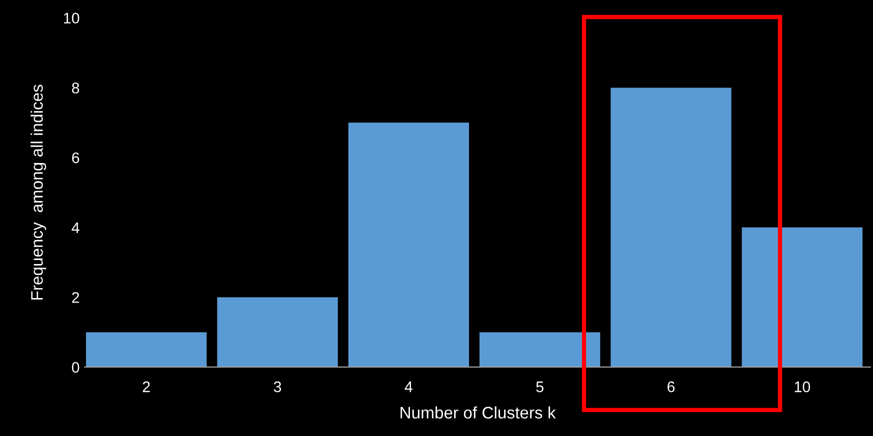 The height and width of the screenshot is (436, 873). I want to click on x-tick-label: 4, so click(408, 387).